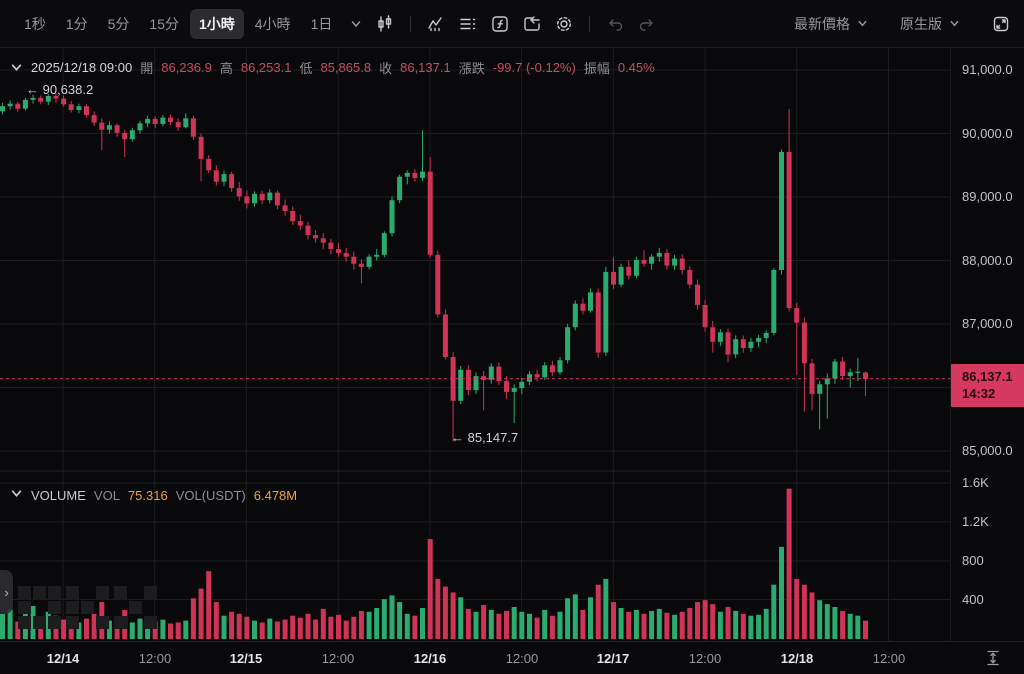 The height and width of the screenshot is (674, 1024). What do you see at coordinates (186, 67) in the screenshot?
I see `open-value: 86,236.9` at bounding box center [186, 67].